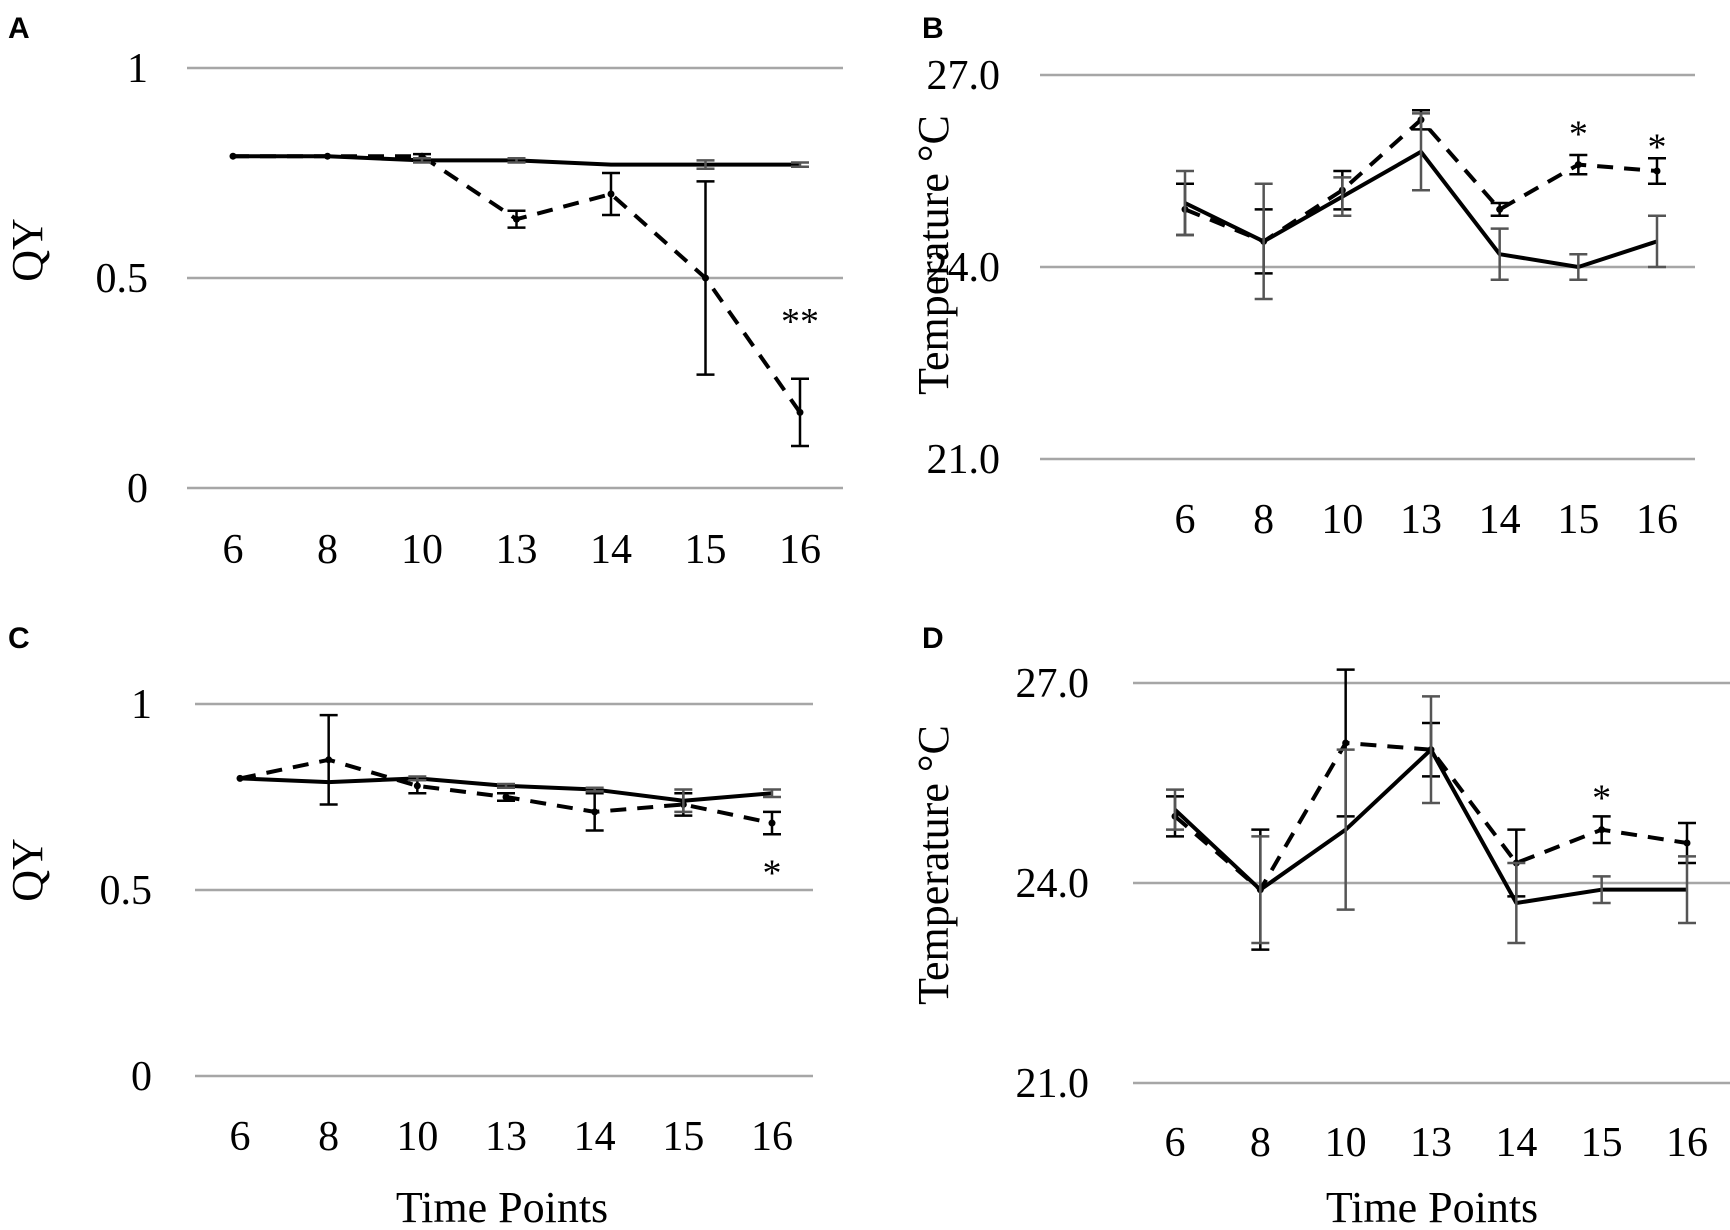 Image resolution: width=1730 pixels, height=1230 pixels. I want to click on panel-d-xtick: 14, so click(1516, 1143).